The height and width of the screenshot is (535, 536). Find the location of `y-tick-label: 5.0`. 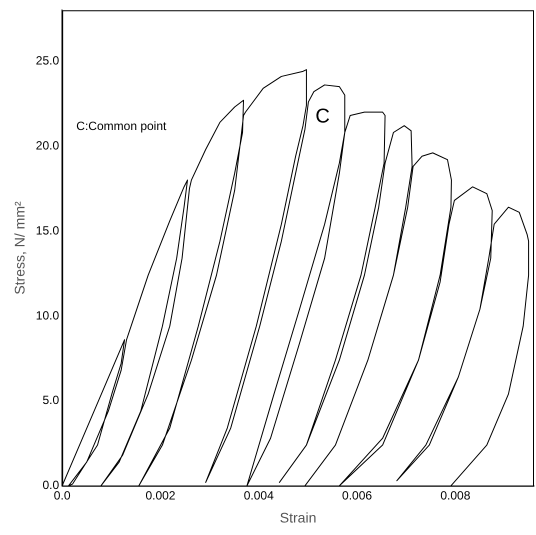

y-tick-label: 5.0 is located at coordinates (51, 400).